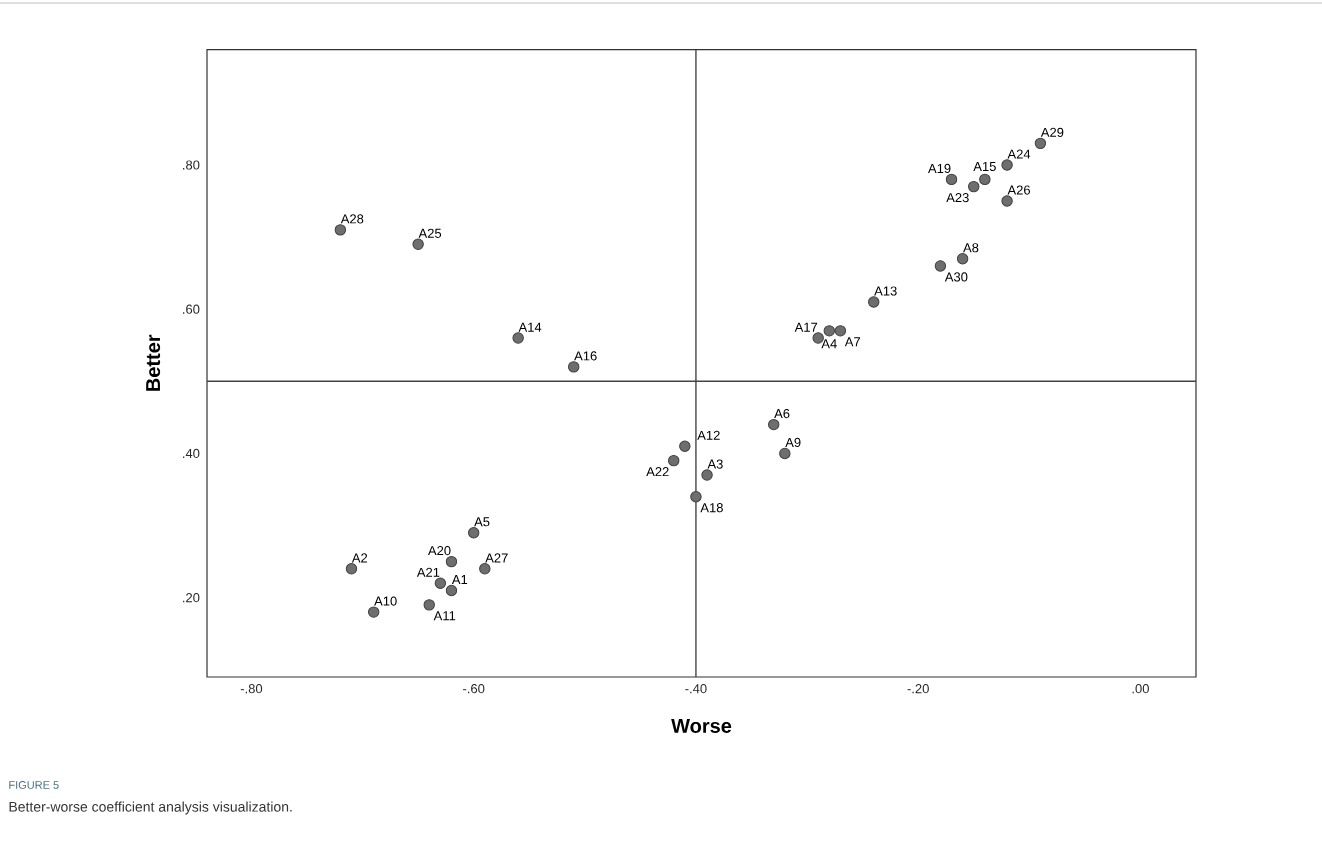  What do you see at coordinates (474, 689) in the screenshot?
I see `x-tick-label: -.60` at bounding box center [474, 689].